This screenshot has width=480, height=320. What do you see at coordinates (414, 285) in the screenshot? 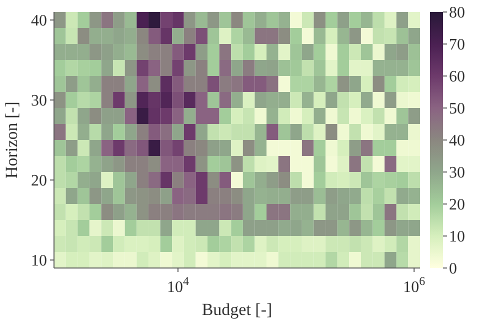
I see `x-tick-label: 10$^{6}$` at bounding box center [414, 285].